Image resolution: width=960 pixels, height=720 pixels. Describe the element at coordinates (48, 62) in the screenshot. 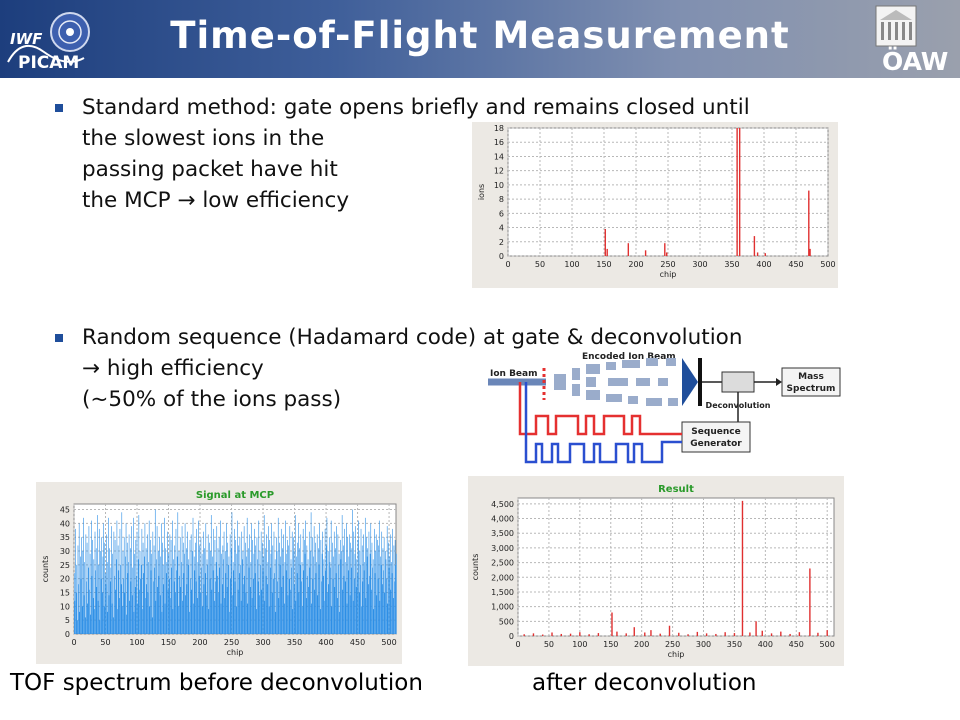

I see `logo-left-line2: PICAM` at that location.